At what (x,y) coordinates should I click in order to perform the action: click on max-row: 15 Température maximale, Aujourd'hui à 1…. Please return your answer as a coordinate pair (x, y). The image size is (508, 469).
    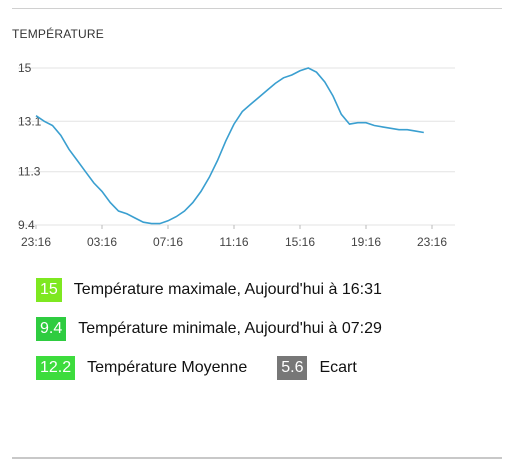
    Looking at the image, I should click on (256, 290).